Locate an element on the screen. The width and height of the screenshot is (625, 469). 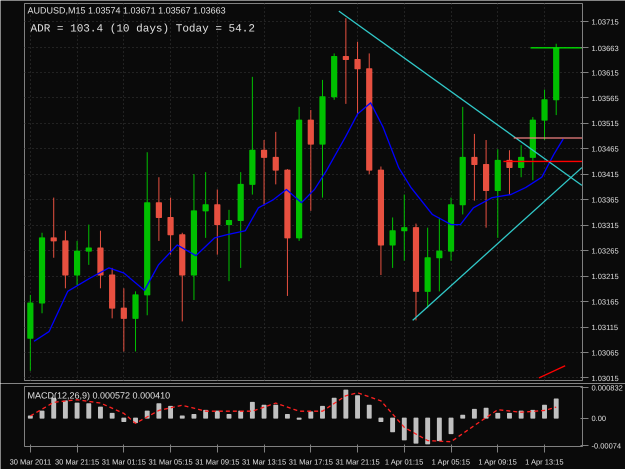
chart-title: MACD(12,26,9) 0.000572 0.000410 is located at coordinates (99, 395).